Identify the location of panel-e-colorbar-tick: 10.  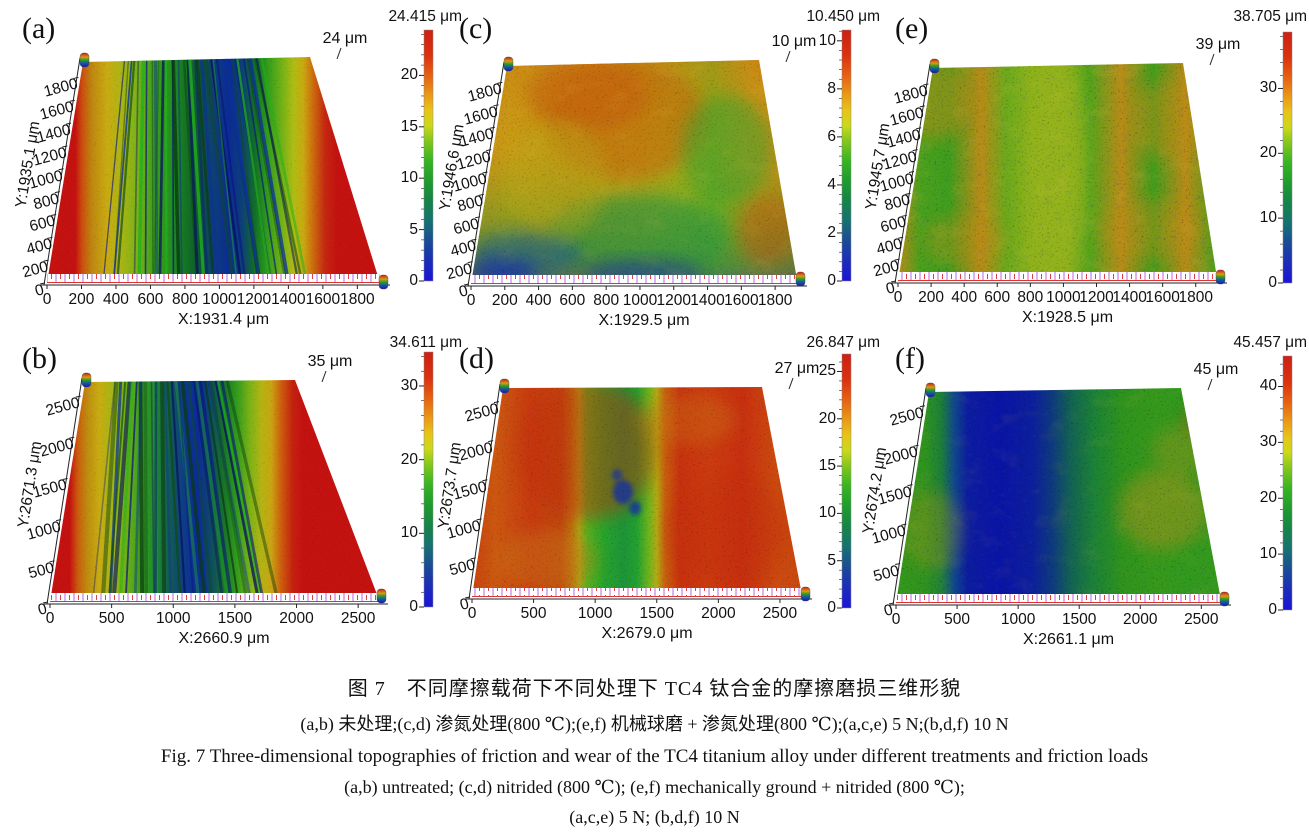
(1268, 218).